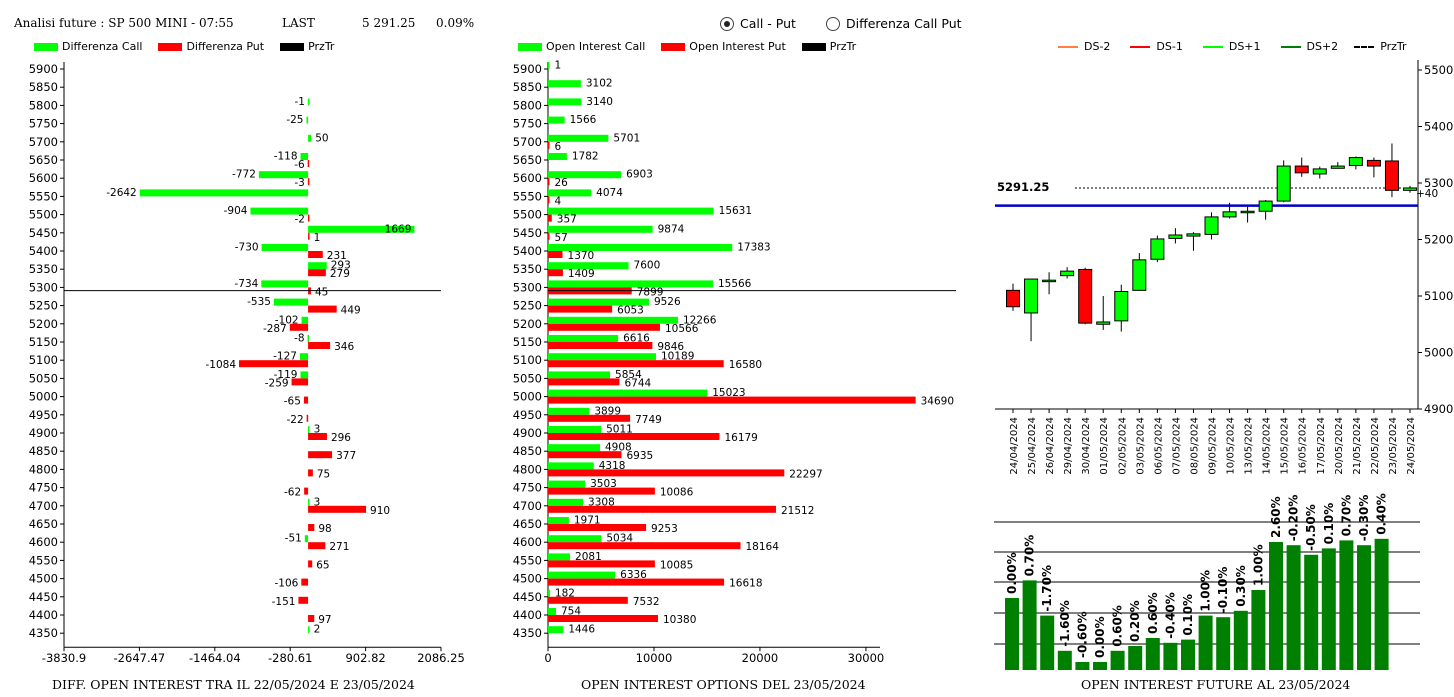  What do you see at coordinates (1438, 183) in the screenshot?
I see `price-tick-label: 5300` at bounding box center [1438, 183].